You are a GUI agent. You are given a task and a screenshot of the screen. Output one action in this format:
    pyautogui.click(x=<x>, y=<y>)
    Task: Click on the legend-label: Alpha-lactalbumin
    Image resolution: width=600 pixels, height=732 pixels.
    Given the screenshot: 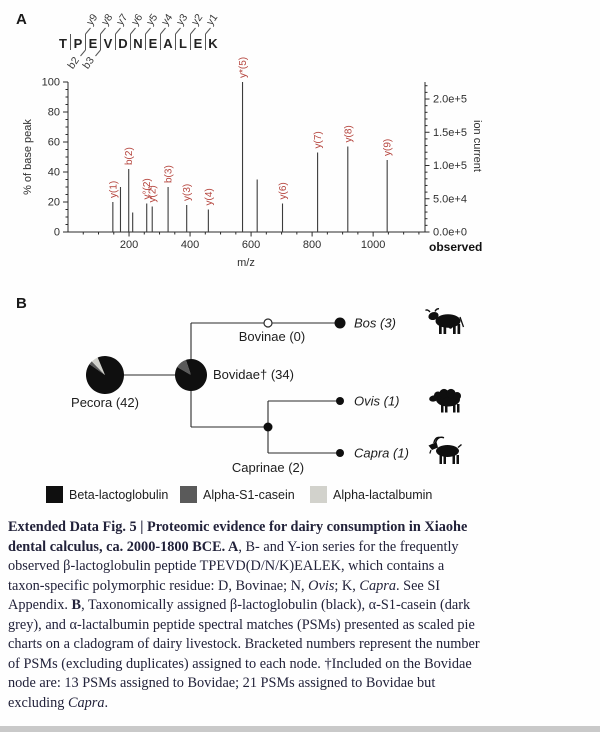 What is the action you would take?
    pyautogui.click(x=383, y=494)
    